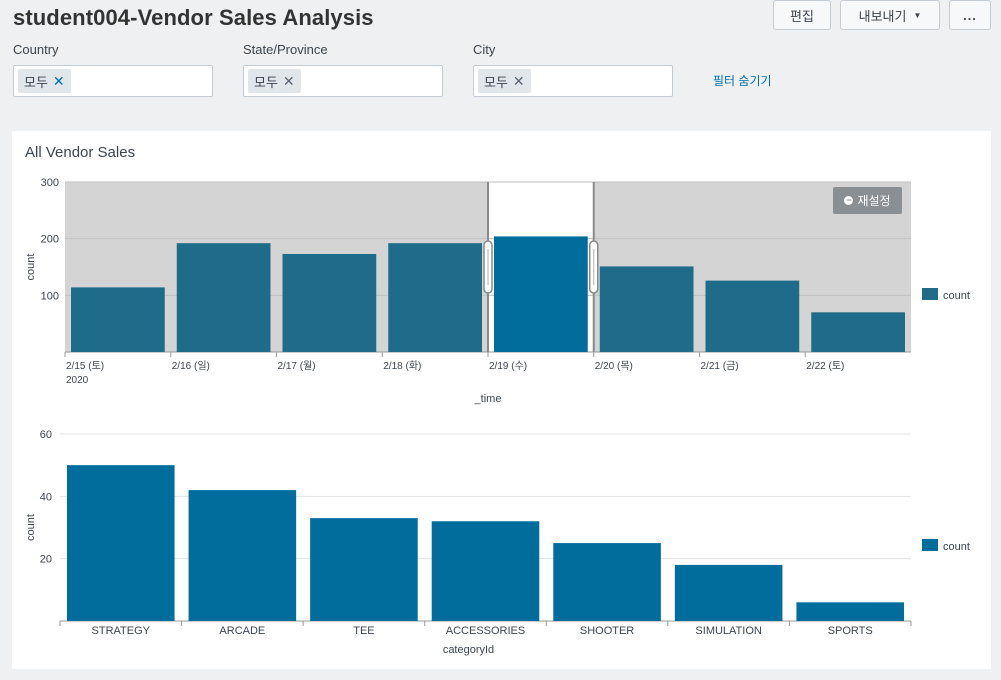  What do you see at coordinates (343, 81) in the screenshot?
I see `state-filter-input: 모두 ✕` at bounding box center [343, 81].